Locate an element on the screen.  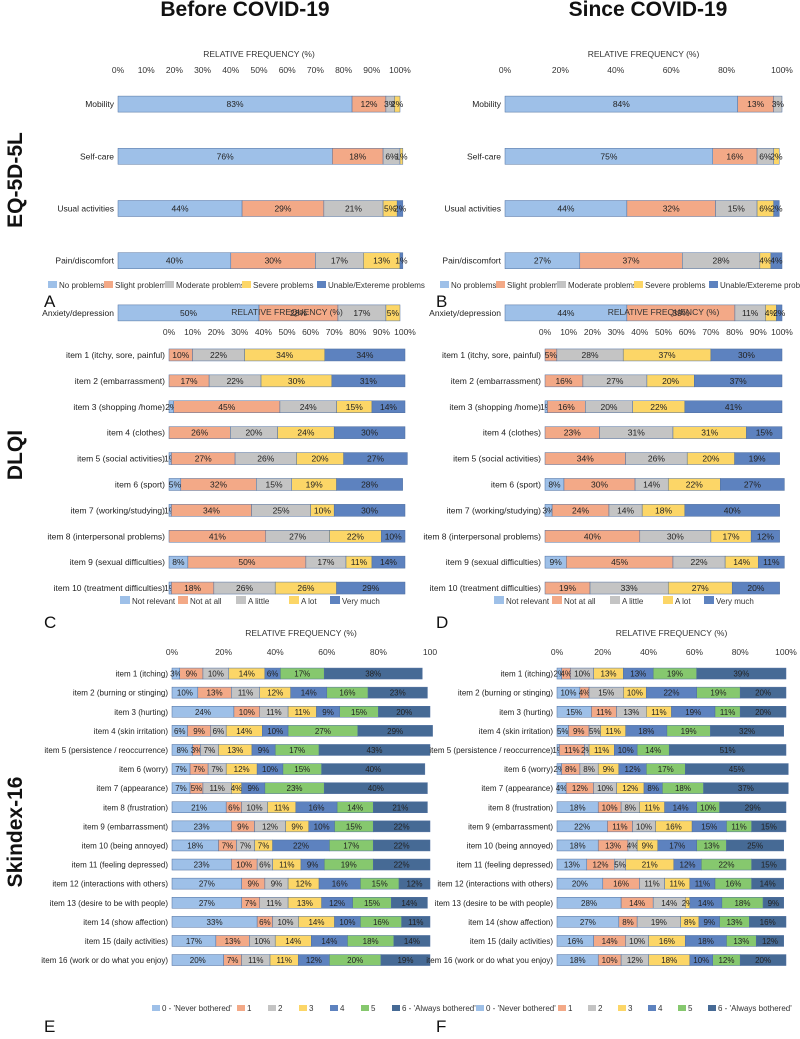
category-label: Pain/discomfort is located at coordinates (84, 261).